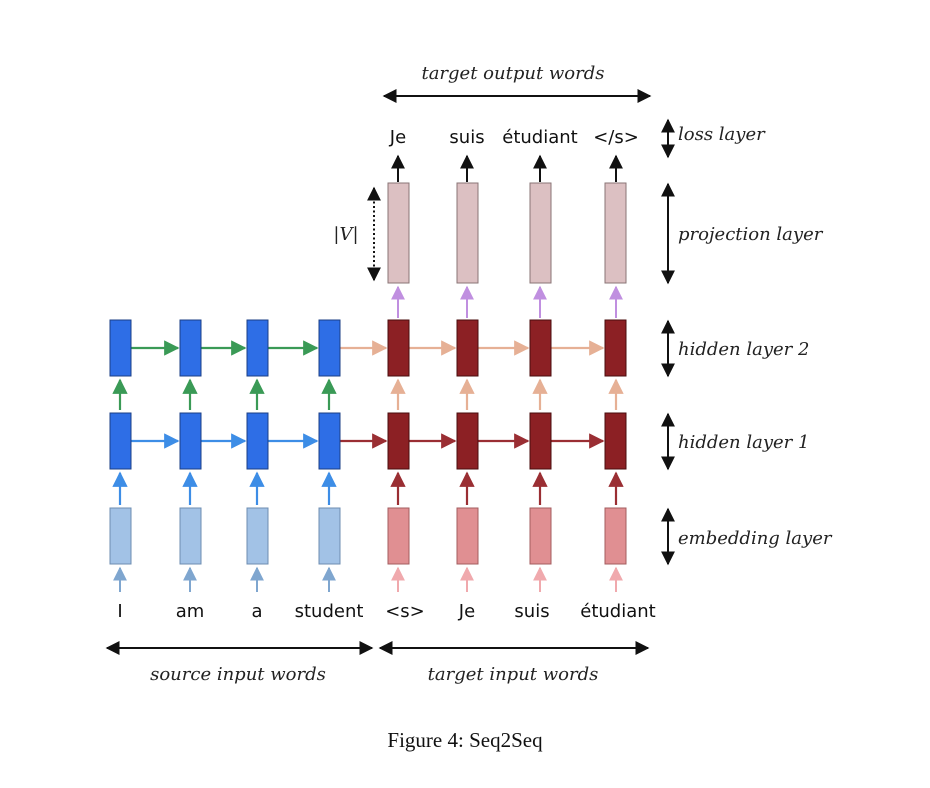 This screenshot has height=788, width=930. I want to click on target-output-word: étudiant, so click(539, 137).